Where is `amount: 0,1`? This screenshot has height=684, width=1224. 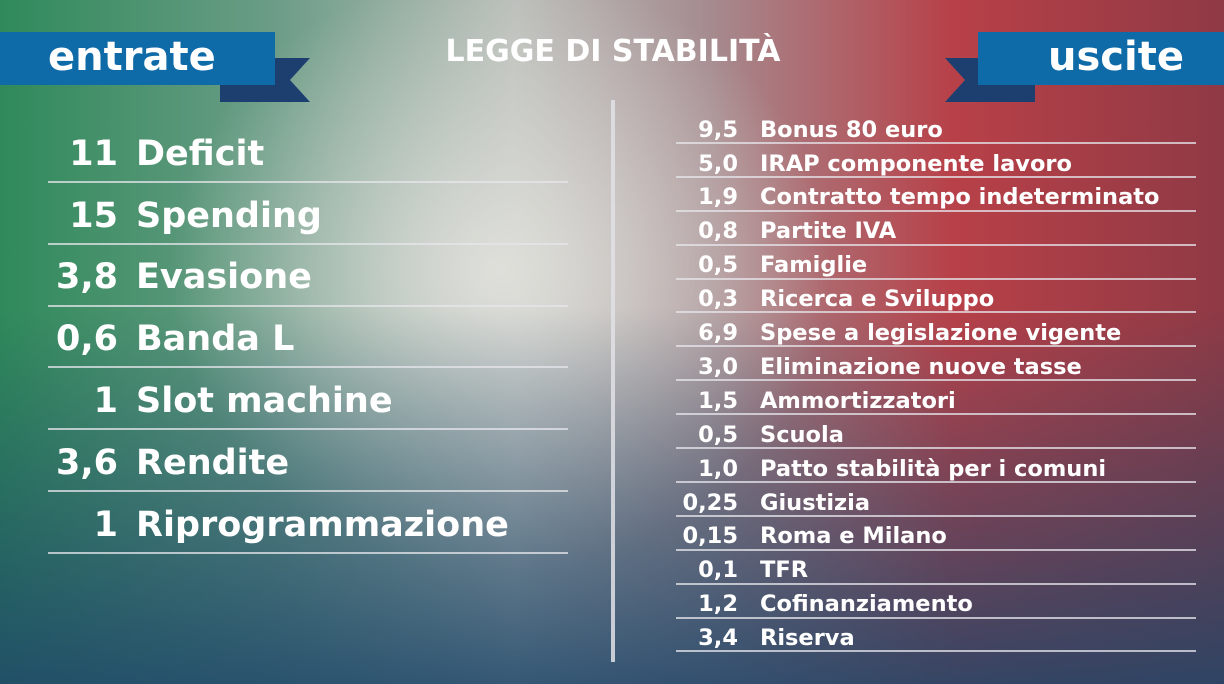 amount: 0,1 is located at coordinates (718, 570).